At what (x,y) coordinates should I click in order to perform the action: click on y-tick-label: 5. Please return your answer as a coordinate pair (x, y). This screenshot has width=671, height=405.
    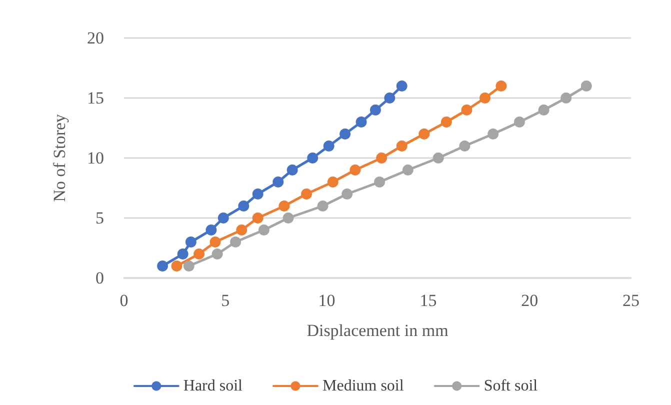
    Looking at the image, I should click on (100, 218).